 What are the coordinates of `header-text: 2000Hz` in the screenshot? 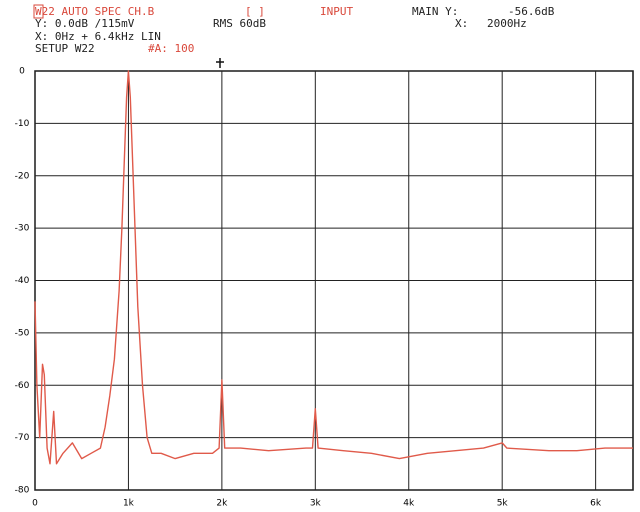 It's located at (507, 23).